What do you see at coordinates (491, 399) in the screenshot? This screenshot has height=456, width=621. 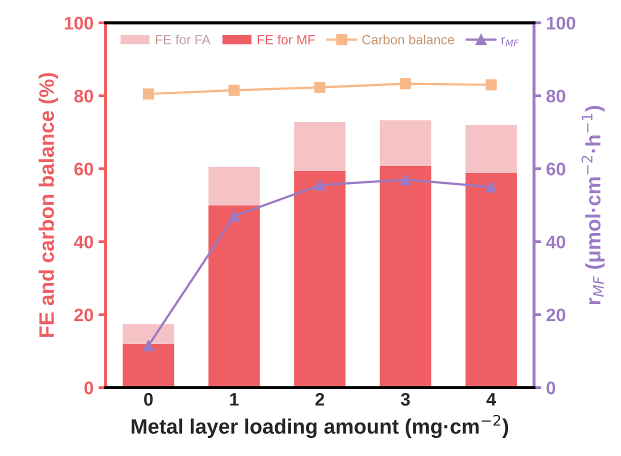 I see `x-tick-label: 4` at bounding box center [491, 399].